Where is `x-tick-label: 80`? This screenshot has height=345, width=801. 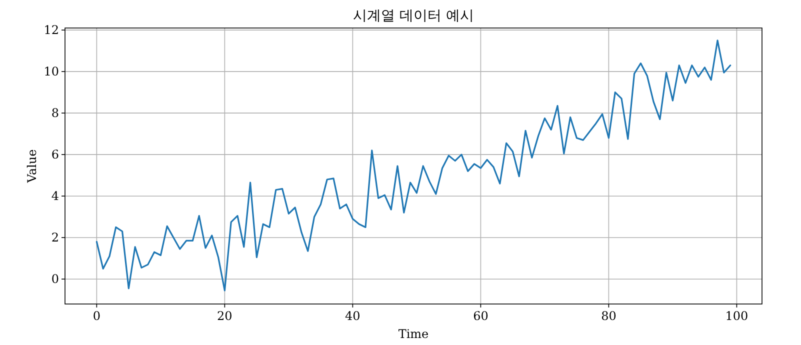
x-tick-label: 80 is located at coordinates (608, 316).